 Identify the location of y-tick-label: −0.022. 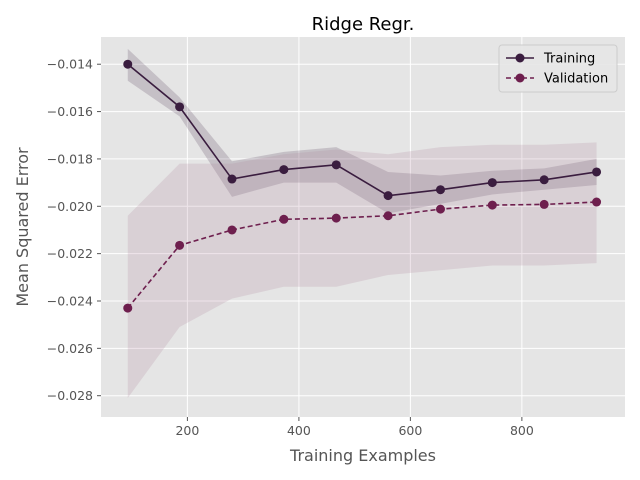
(70, 253).